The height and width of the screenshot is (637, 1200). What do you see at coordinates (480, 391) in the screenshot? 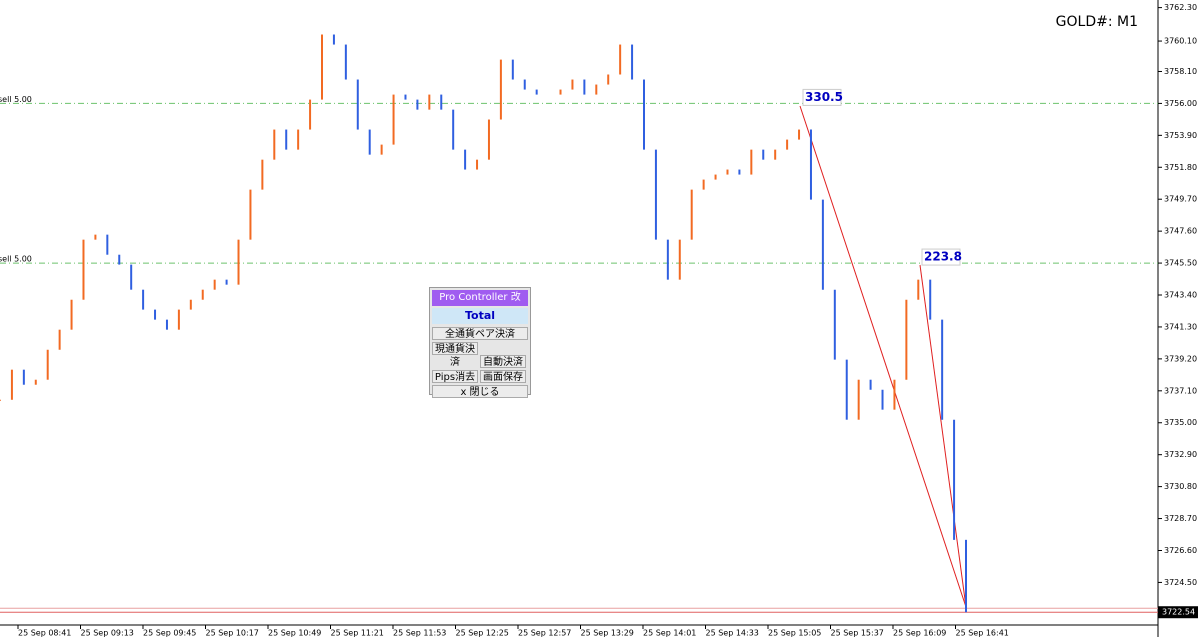
I see `button: x 閉じる` at bounding box center [480, 391].